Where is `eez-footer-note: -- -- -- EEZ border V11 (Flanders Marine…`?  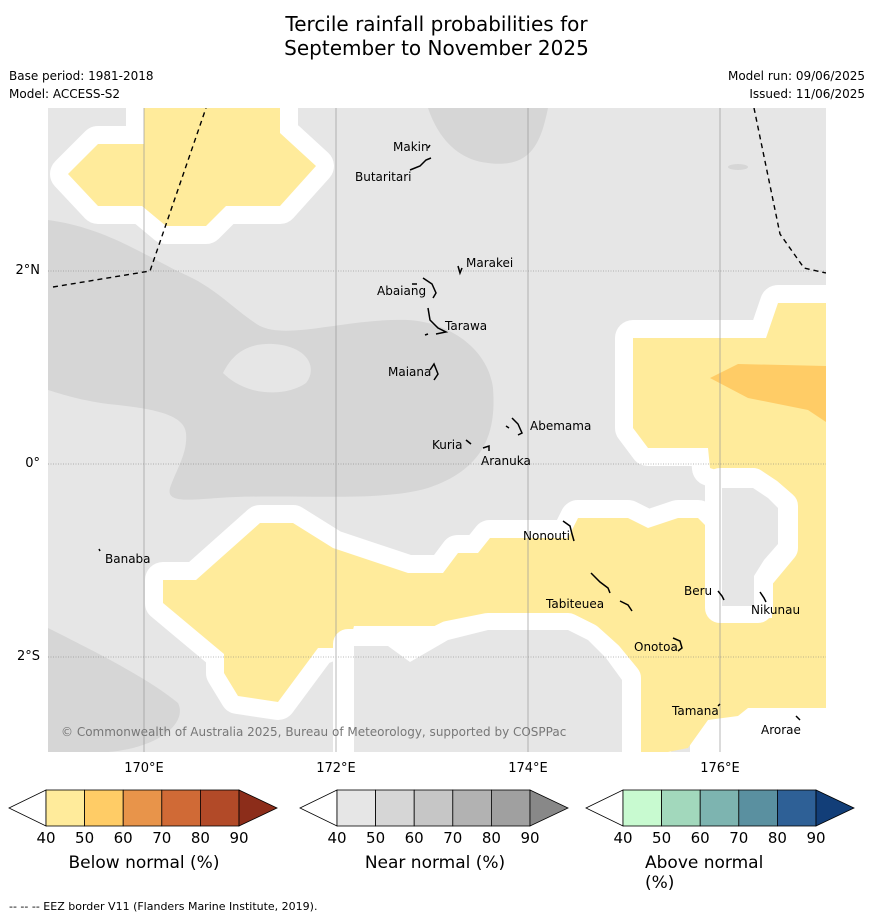 eez-footer-note: -- -- -- EEZ border V11 (Flanders Marine… is located at coordinates (163, 906).